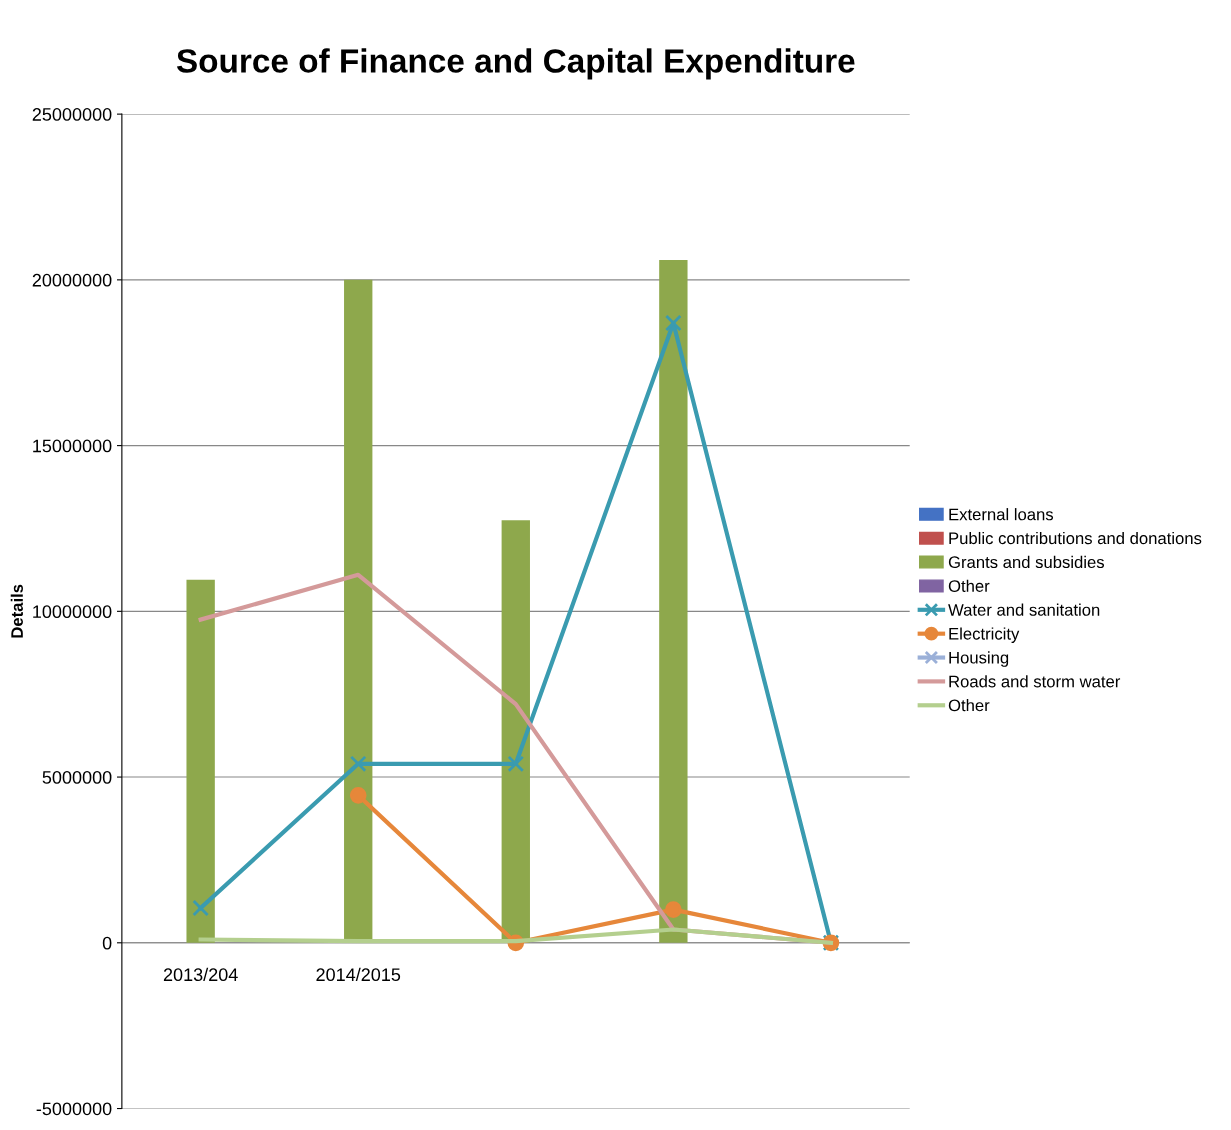  Describe the element at coordinates (979, 659) in the screenshot. I see `legend-label: Housing` at that location.